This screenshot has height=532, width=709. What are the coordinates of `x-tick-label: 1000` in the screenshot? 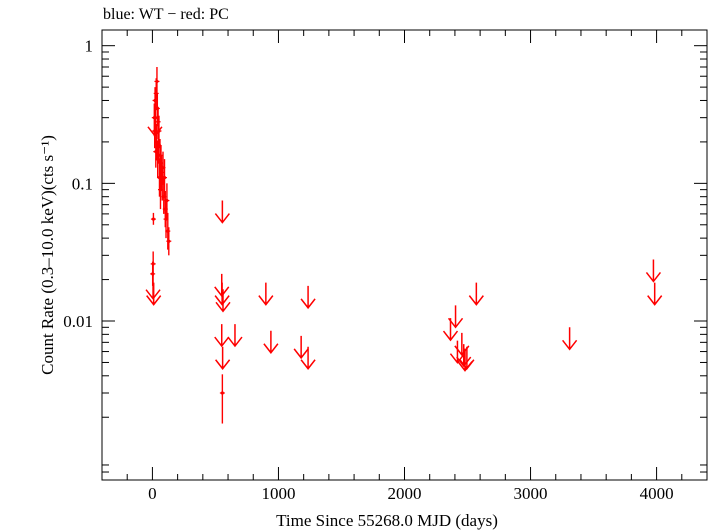 It's located at (278, 493).